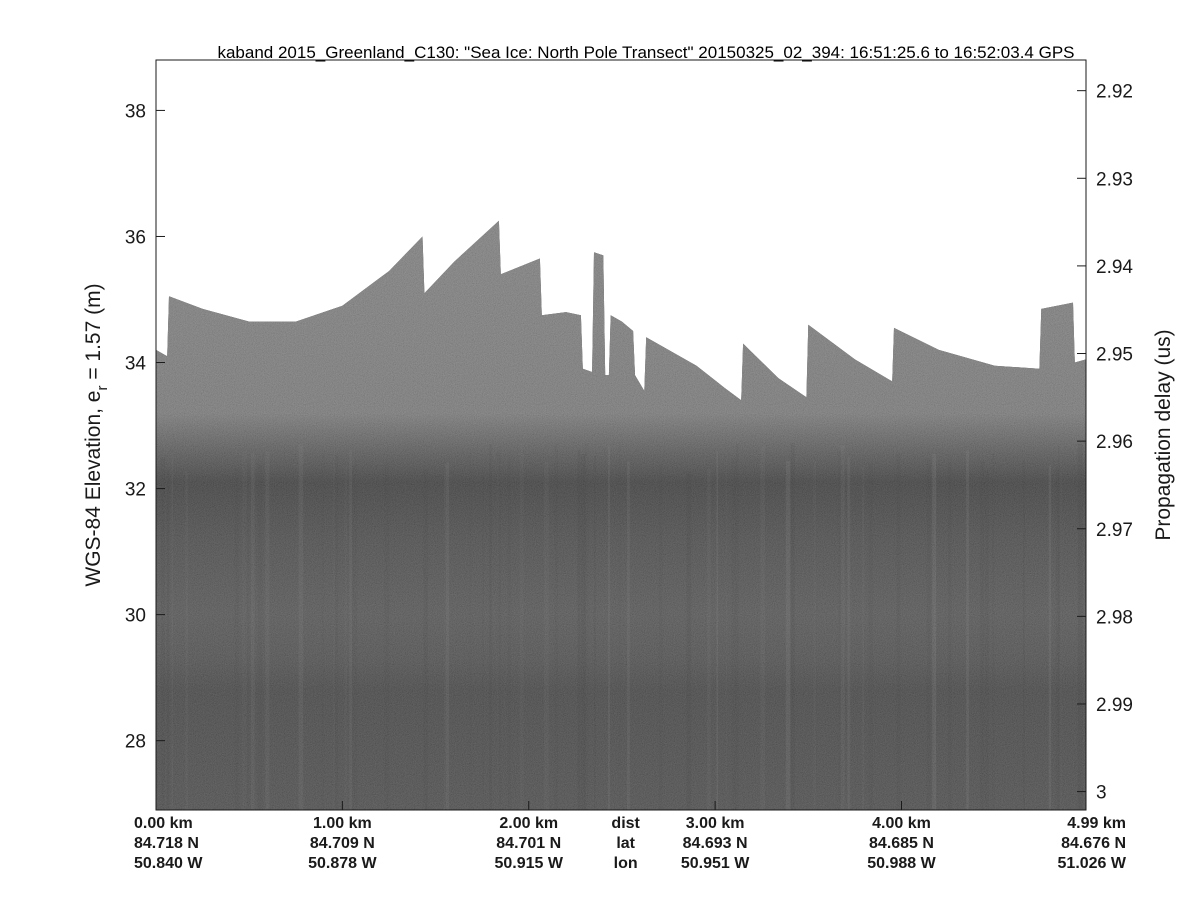 The image size is (1200, 900). What do you see at coordinates (1163, 434) in the screenshot?
I see `right-y-axis-label: Propagation delay (us)` at bounding box center [1163, 434].